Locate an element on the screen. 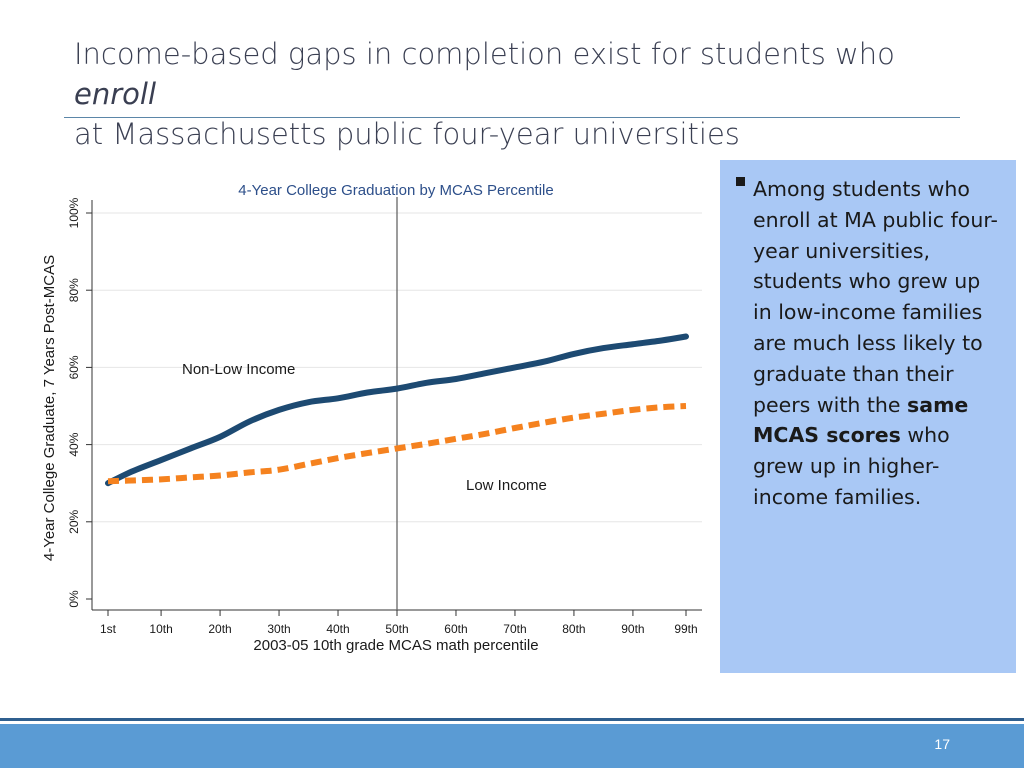 The height and width of the screenshot is (768, 1024). series-line-non-low-income is located at coordinates (397, 410).